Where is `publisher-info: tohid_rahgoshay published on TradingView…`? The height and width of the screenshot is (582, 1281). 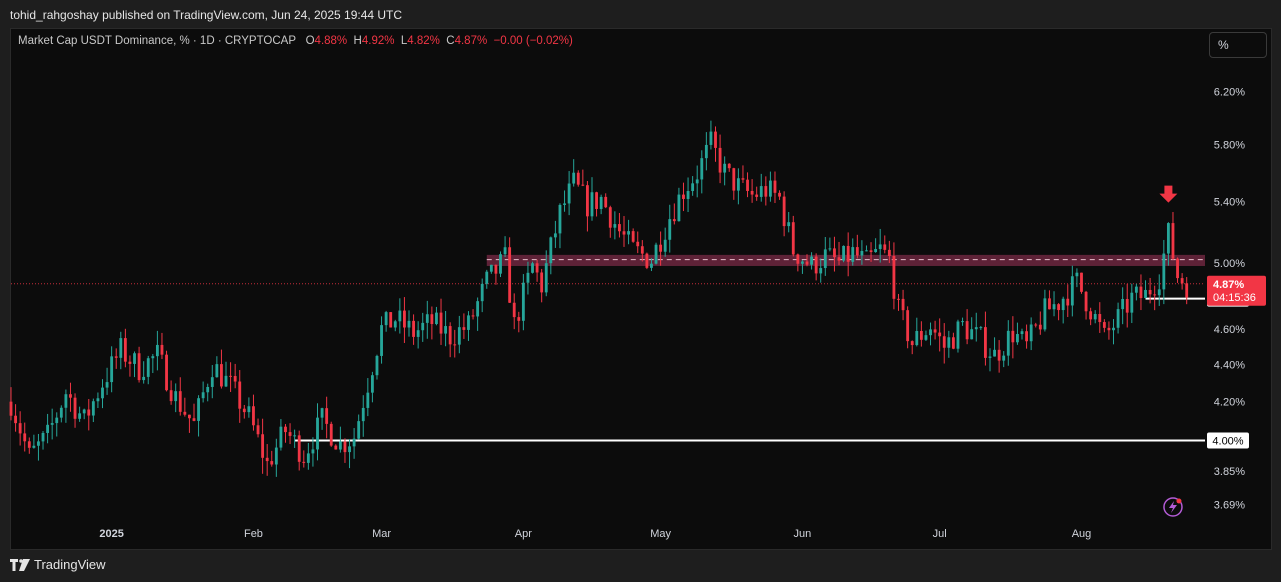
publisher-info: tohid_rahgoshay published on TradingView… is located at coordinates (206, 15).